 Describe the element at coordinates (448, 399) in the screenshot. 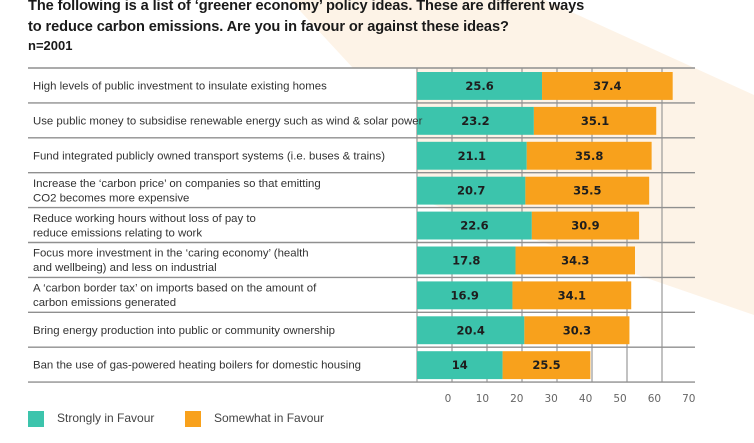

I see `x-tick-label: 0` at that location.